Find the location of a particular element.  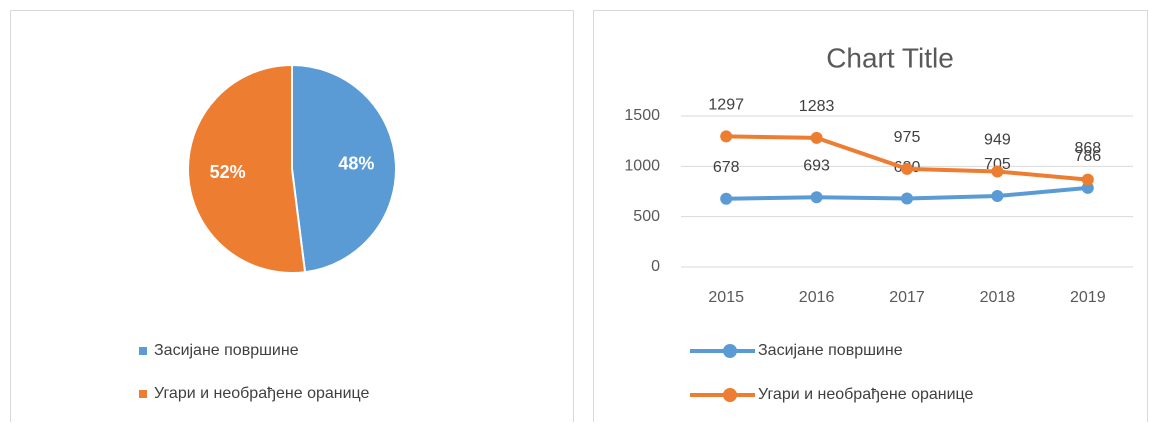

y-tick-label: 500 is located at coordinates (646, 216).